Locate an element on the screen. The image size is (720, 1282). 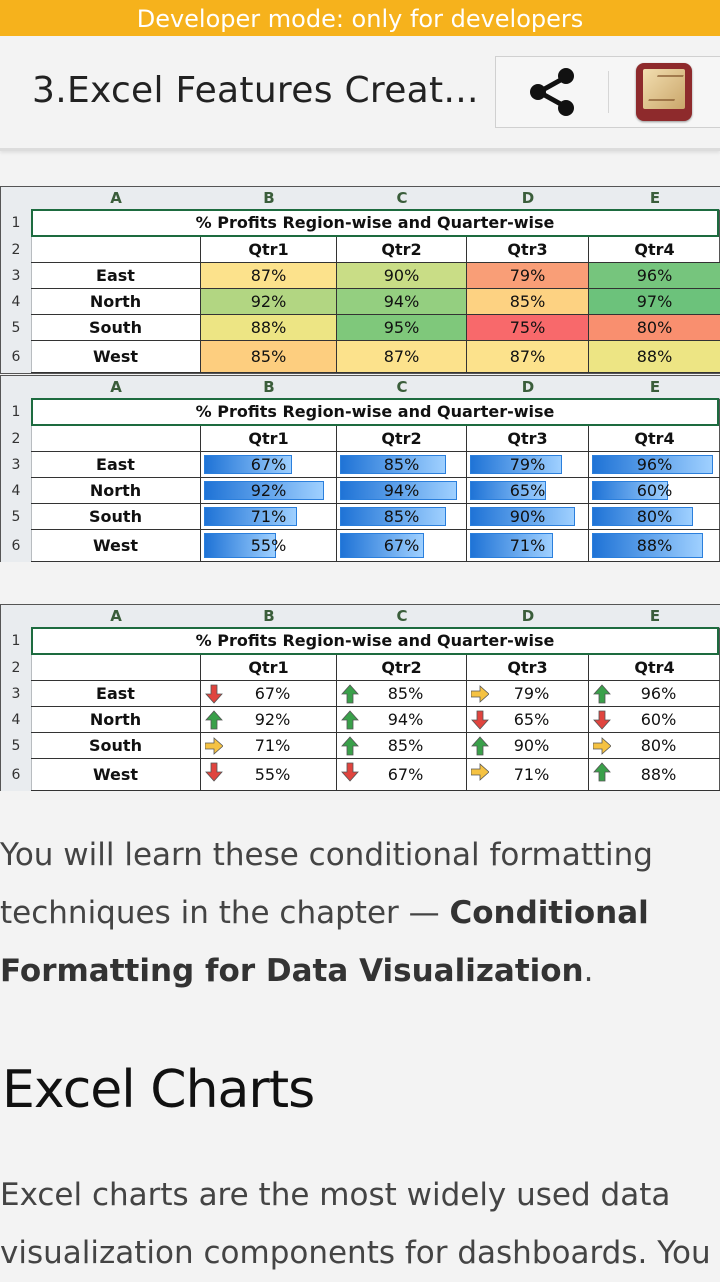
value-label: 55% is located at coordinates (272, 774).